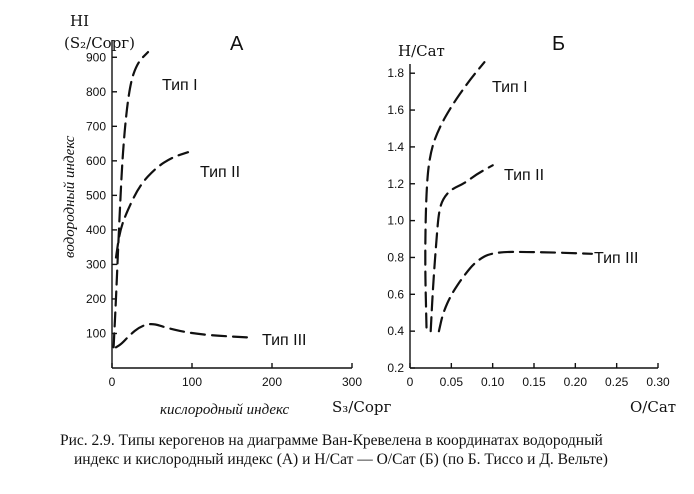 The height and width of the screenshot is (494, 694). What do you see at coordinates (192, 382) in the screenshot?
I see `x-tick-label: 100` at bounding box center [192, 382].